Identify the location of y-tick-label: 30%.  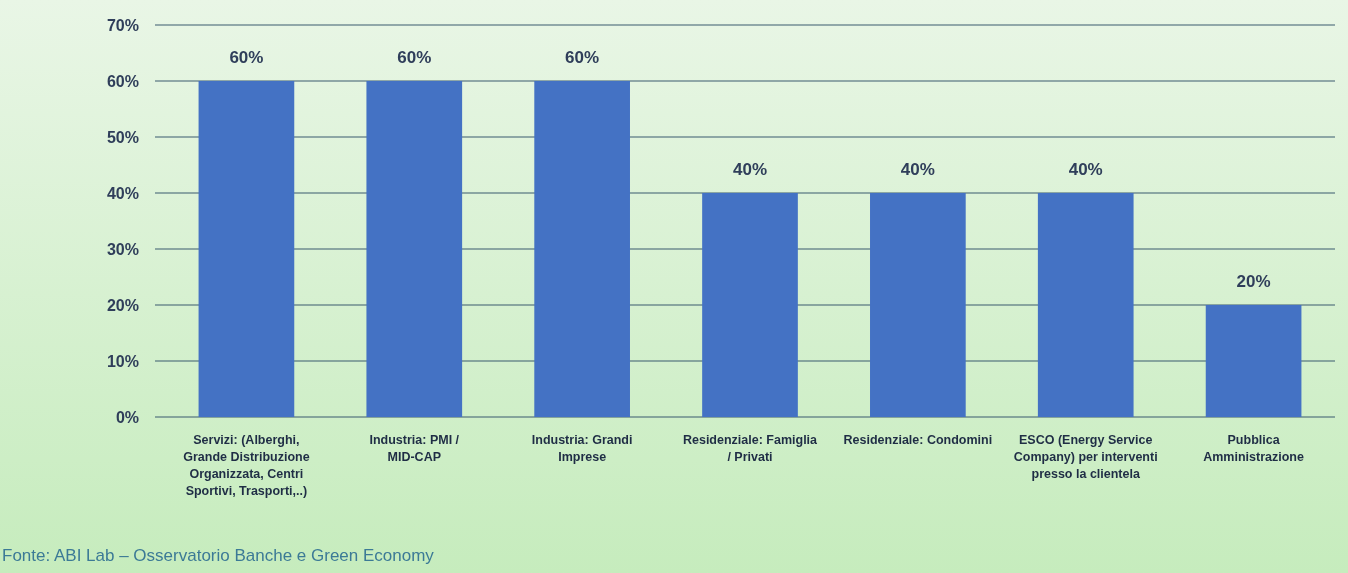
(122, 249).